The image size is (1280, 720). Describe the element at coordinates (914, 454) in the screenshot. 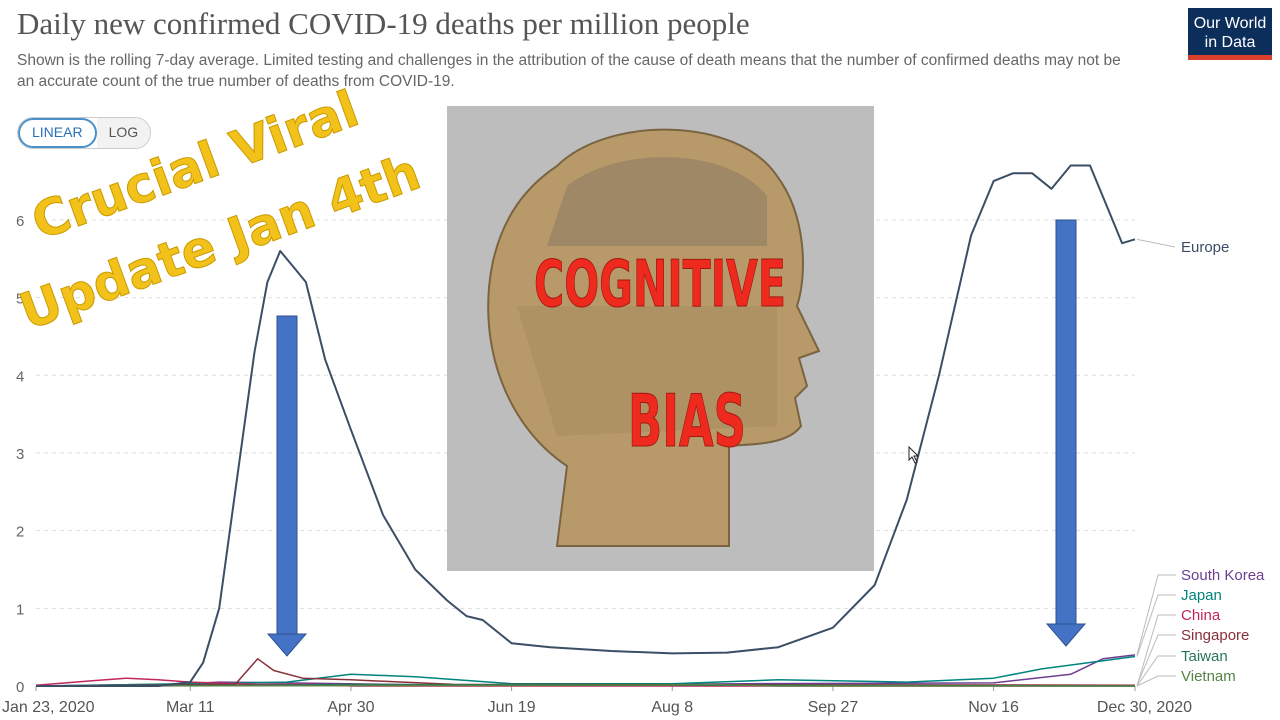

I see `mouse-cursor-icon` at that location.